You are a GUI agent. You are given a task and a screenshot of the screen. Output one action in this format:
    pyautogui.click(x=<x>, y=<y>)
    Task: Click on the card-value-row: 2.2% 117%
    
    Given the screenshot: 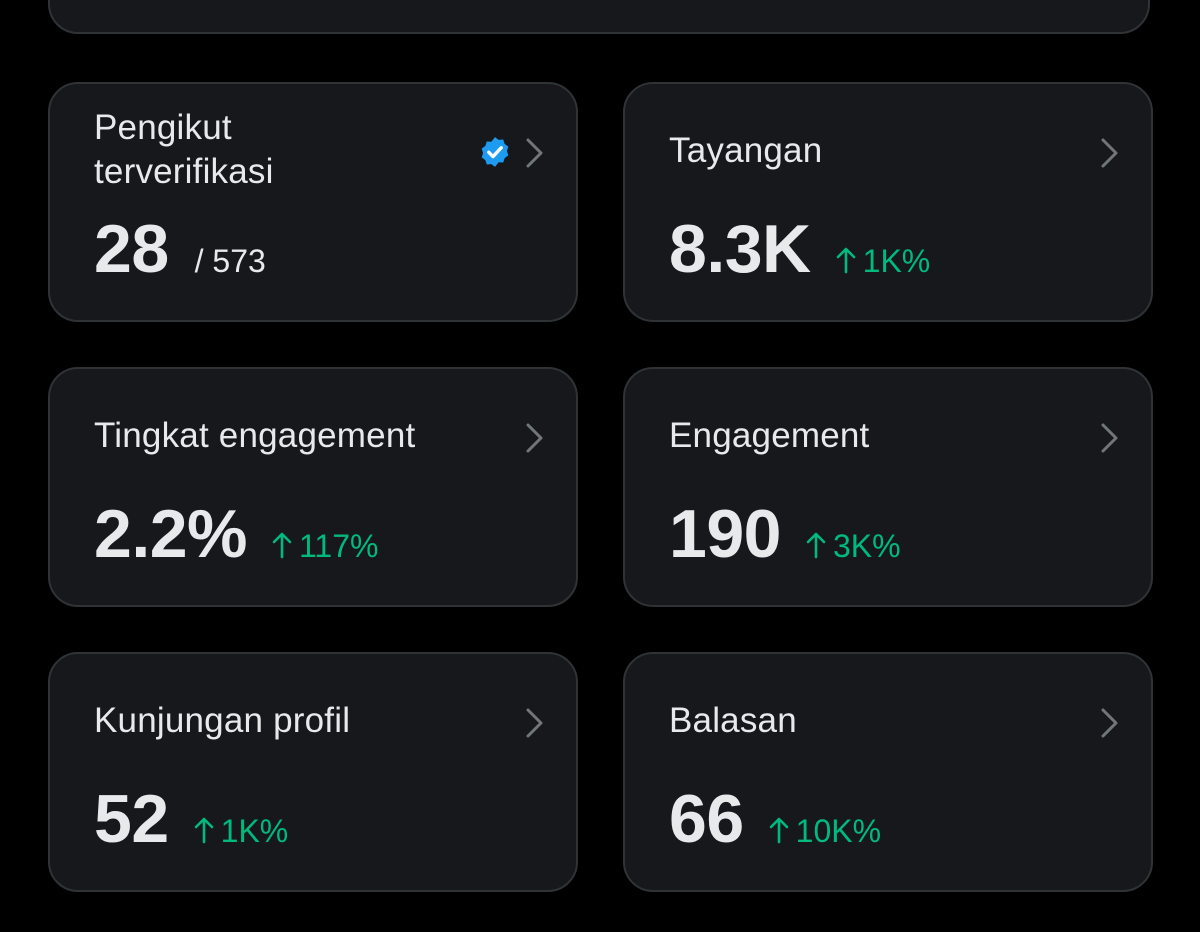 What is the action you would take?
    pyautogui.click(x=236, y=534)
    